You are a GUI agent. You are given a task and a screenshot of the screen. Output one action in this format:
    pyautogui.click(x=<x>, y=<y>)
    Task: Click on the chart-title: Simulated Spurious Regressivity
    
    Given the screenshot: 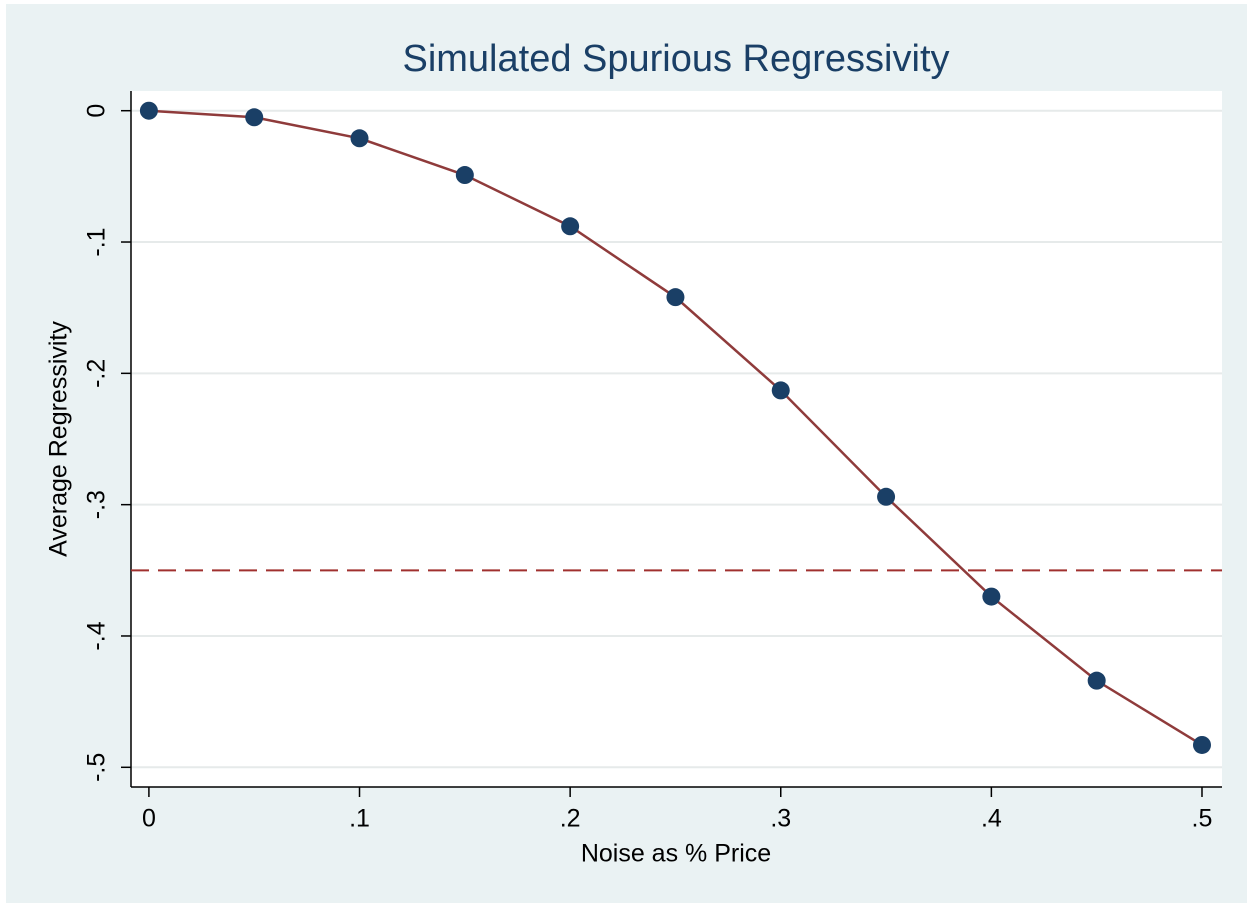 What is the action you would take?
    pyautogui.click(x=675, y=59)
    